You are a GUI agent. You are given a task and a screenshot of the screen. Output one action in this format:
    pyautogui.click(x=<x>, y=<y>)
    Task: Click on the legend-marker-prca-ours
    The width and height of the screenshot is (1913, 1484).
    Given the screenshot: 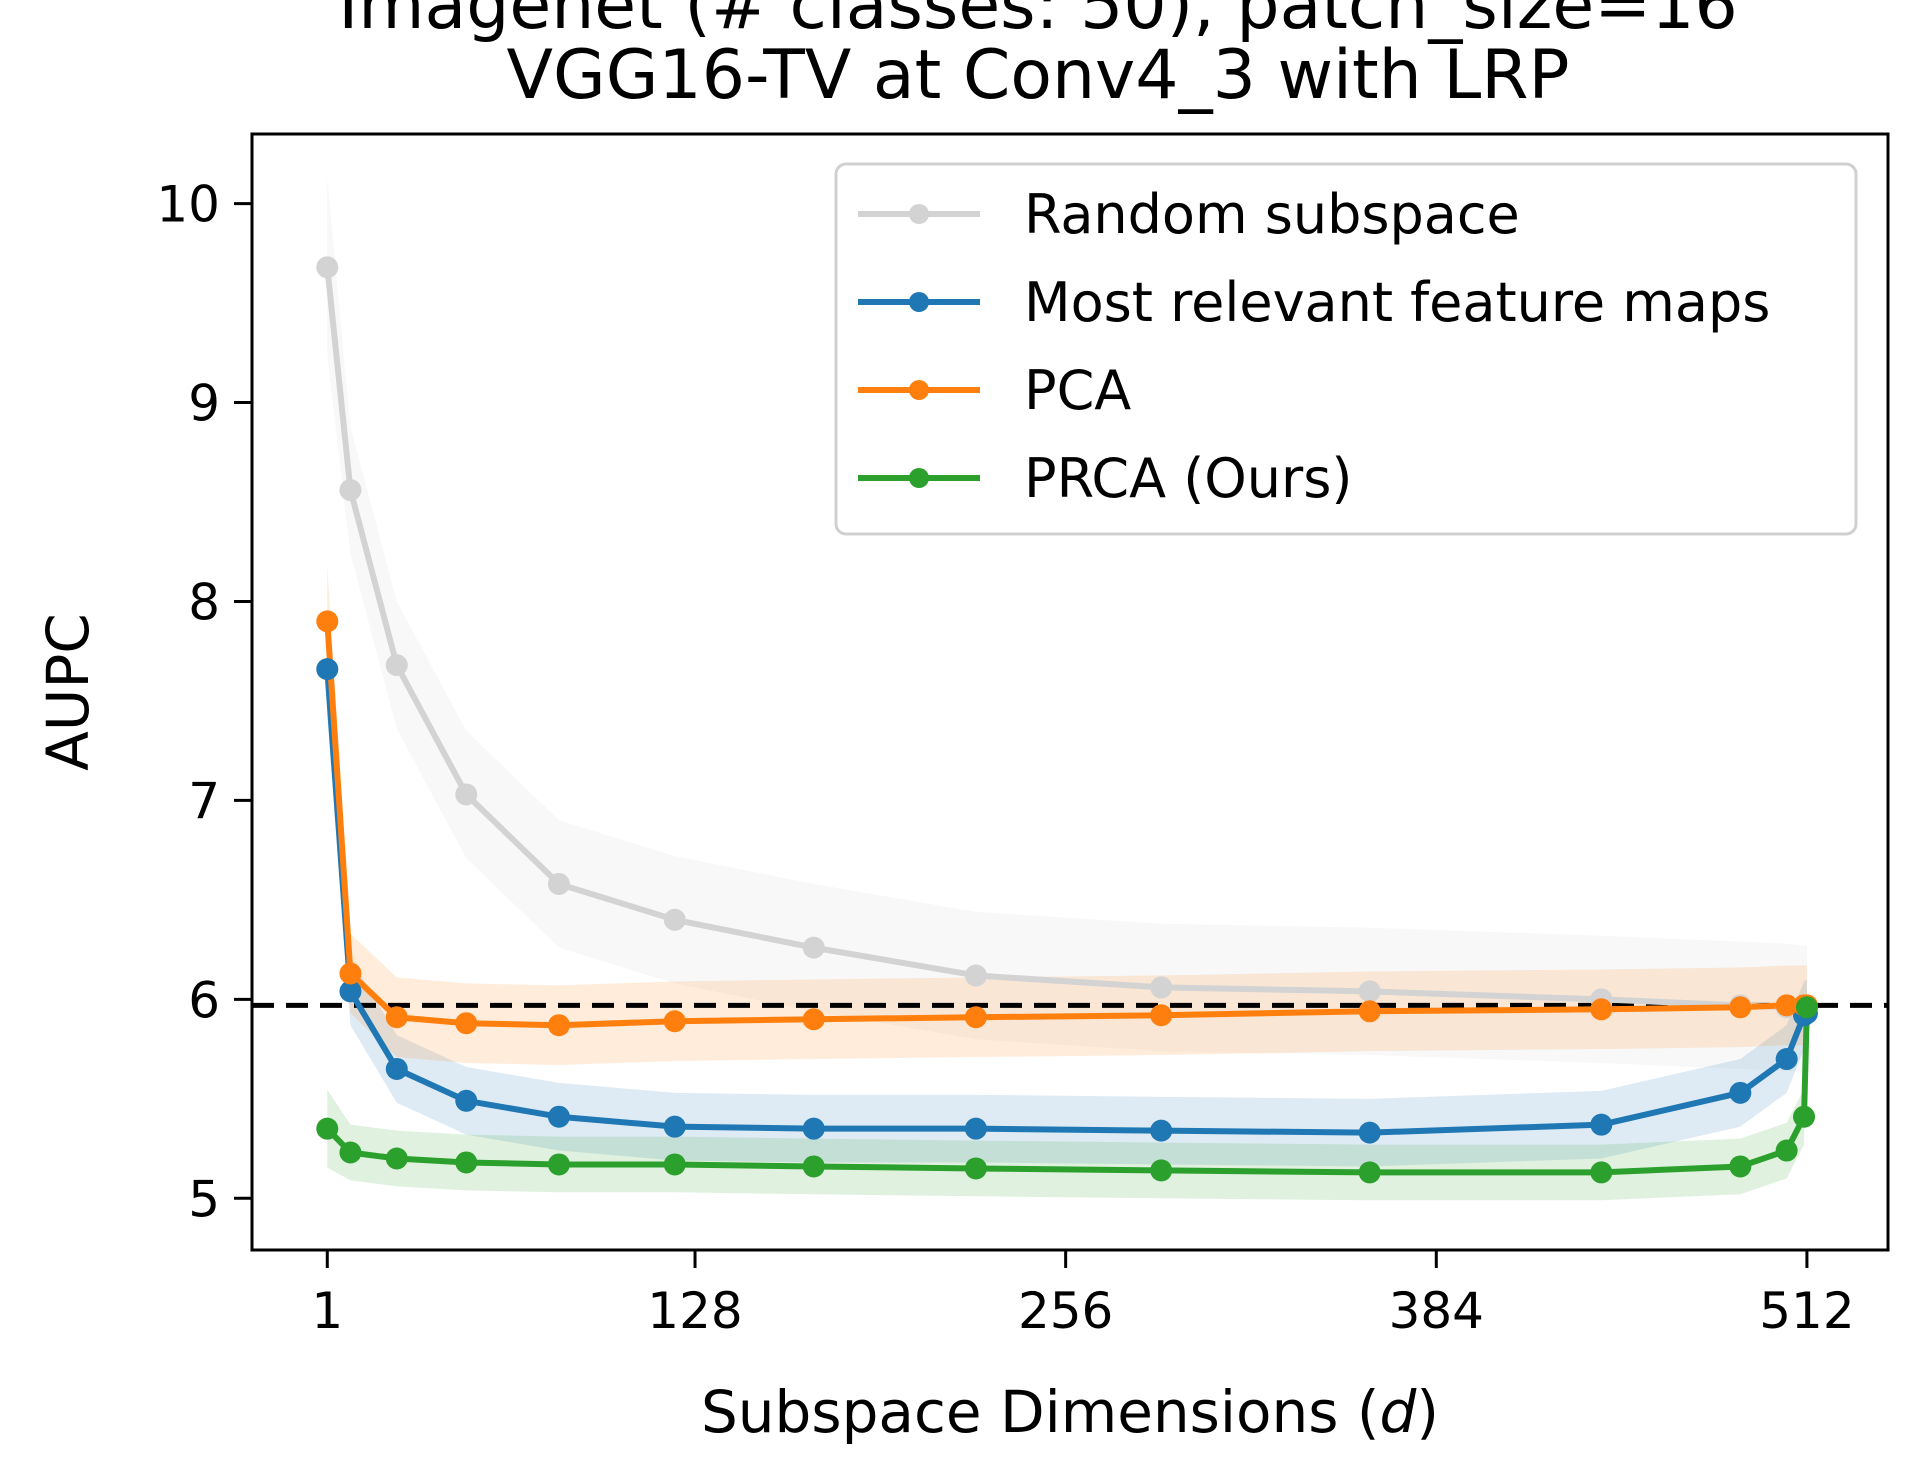 What is the action you would take?
    pyautogui.click(x=919, y=478)
    